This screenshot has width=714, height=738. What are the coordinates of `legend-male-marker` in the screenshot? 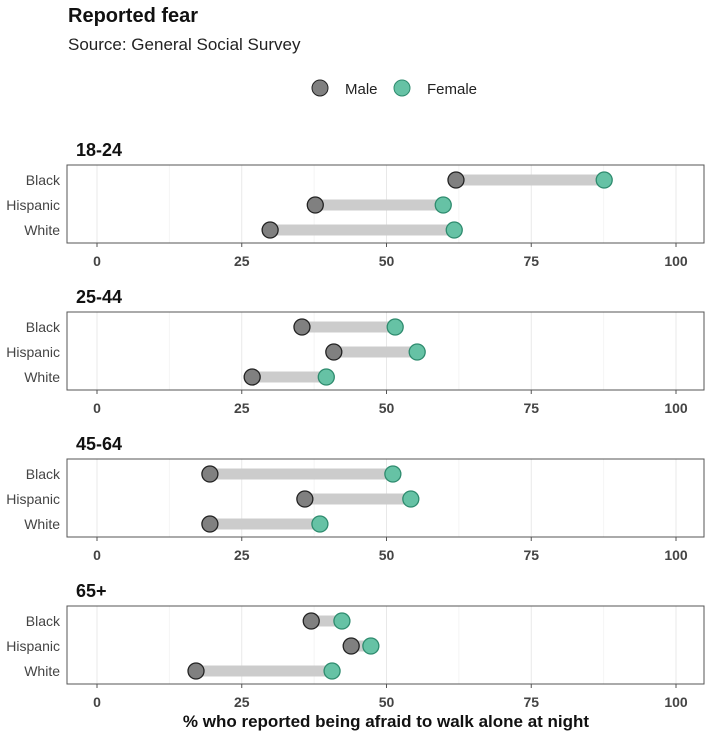 It's located at (320, 88).